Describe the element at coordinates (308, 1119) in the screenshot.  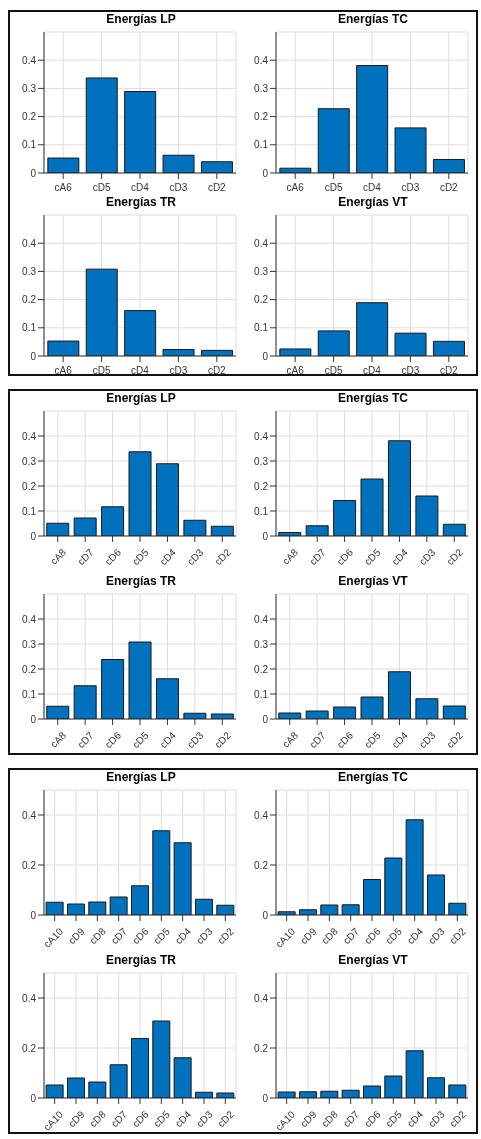
I see `x-tick-label: cD9` at that location.